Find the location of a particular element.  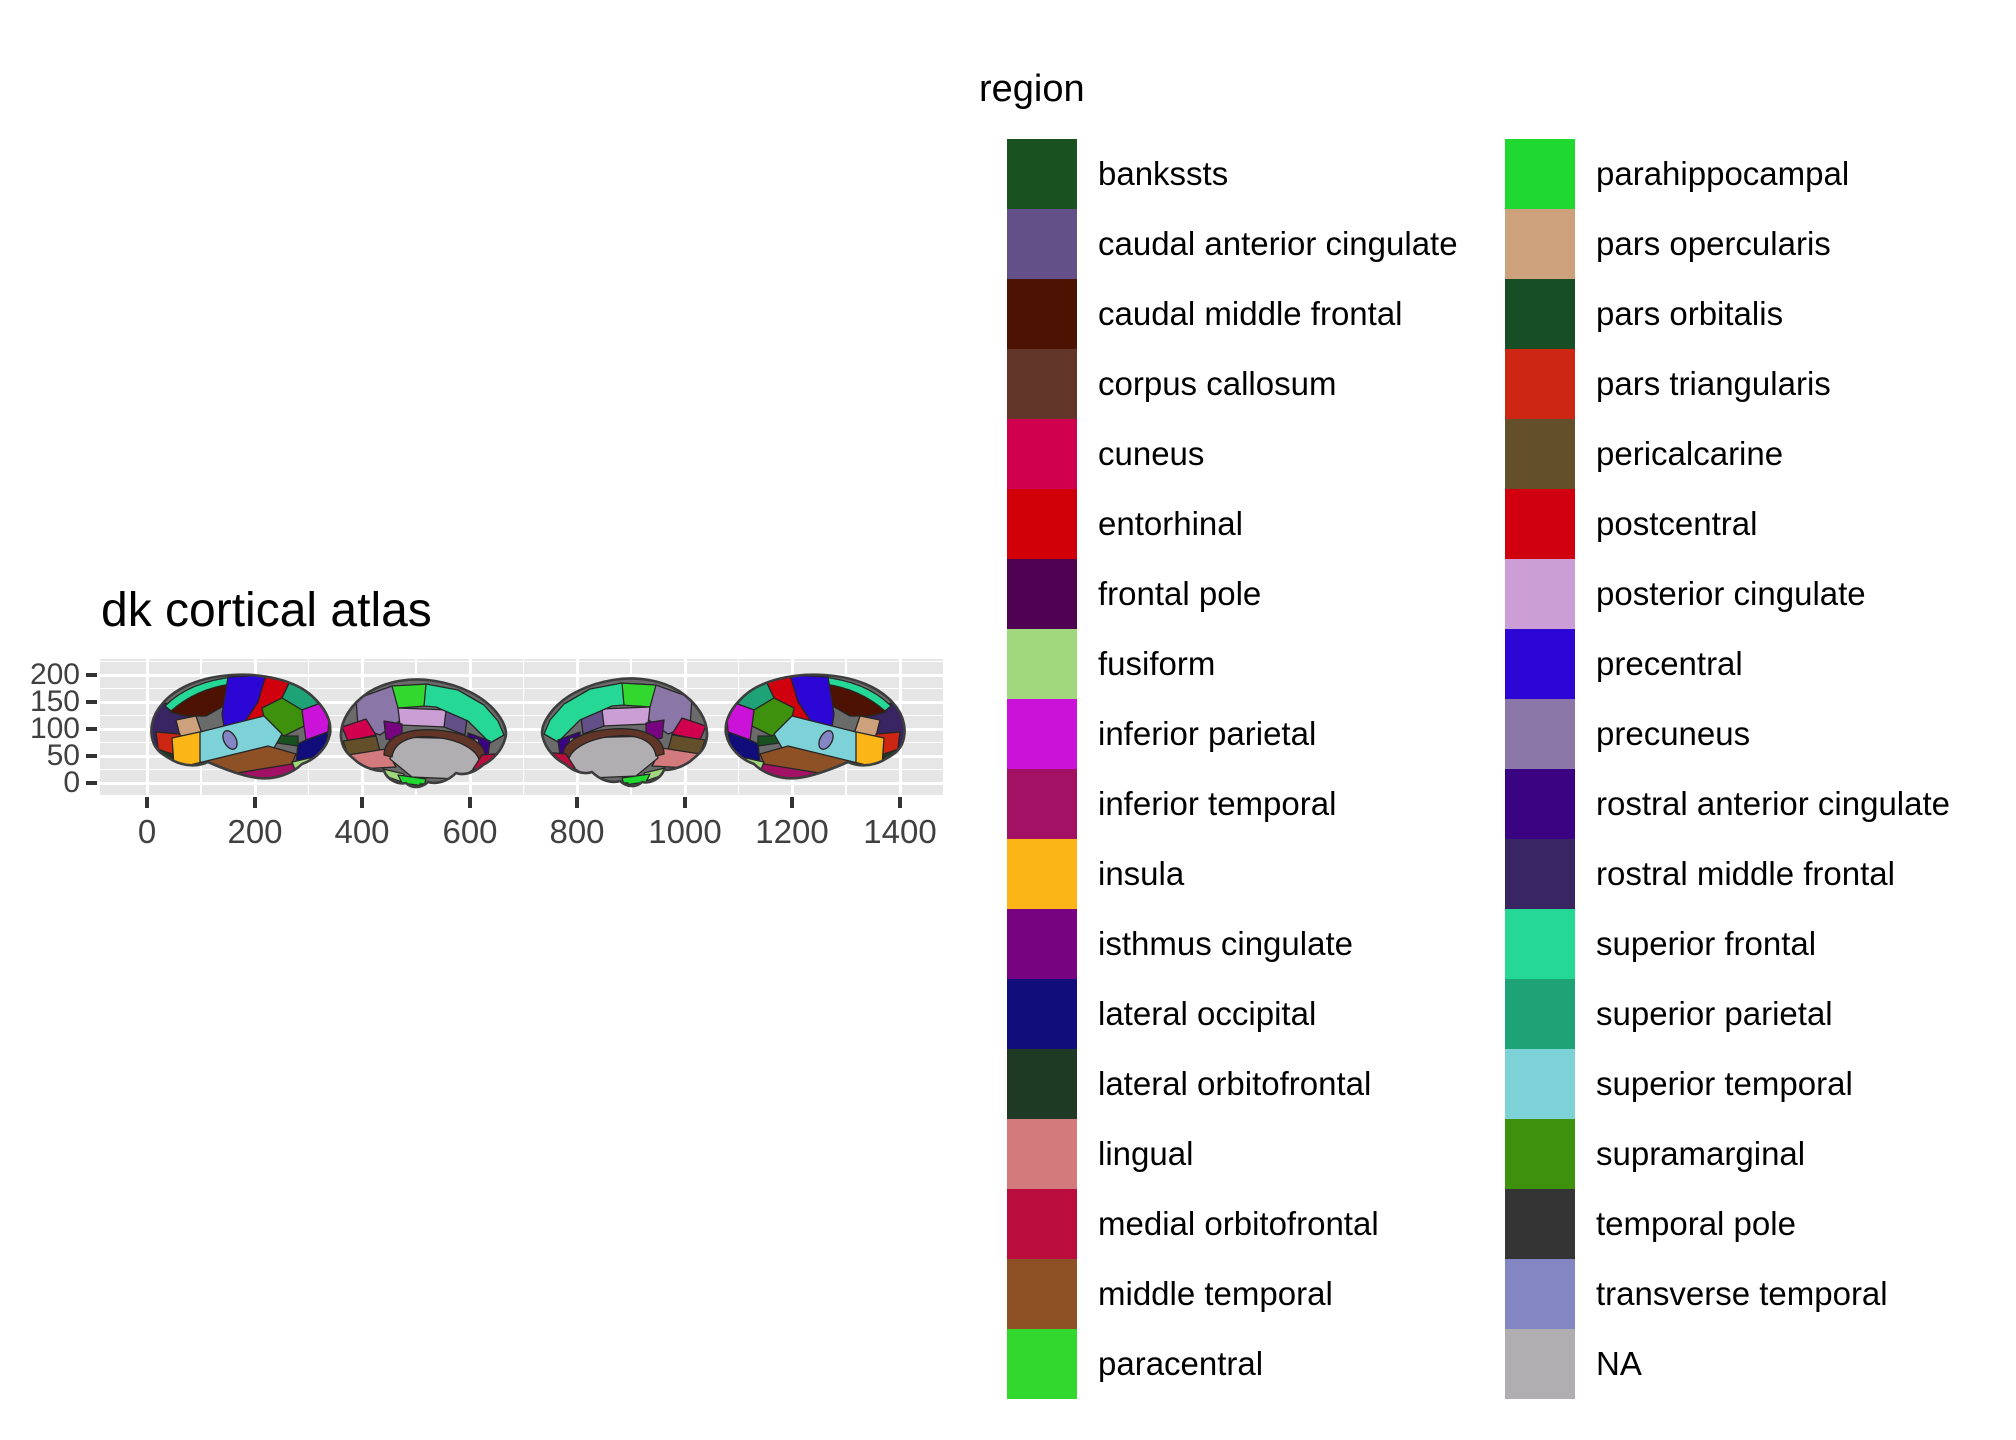

legend-item: middle temporal is located at coordinates (1232, 1294).